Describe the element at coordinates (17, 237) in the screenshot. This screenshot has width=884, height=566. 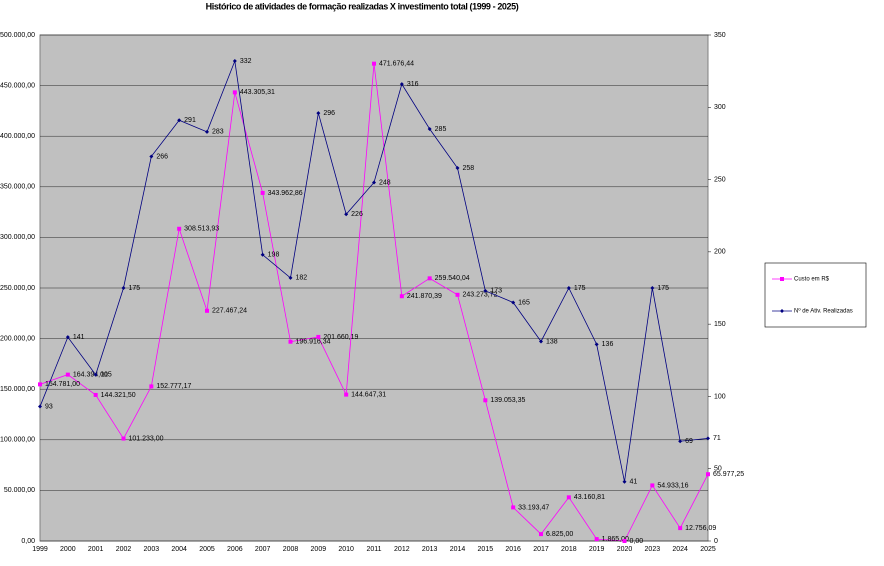
I see `y-tick-label: 300.000,00` at that location.